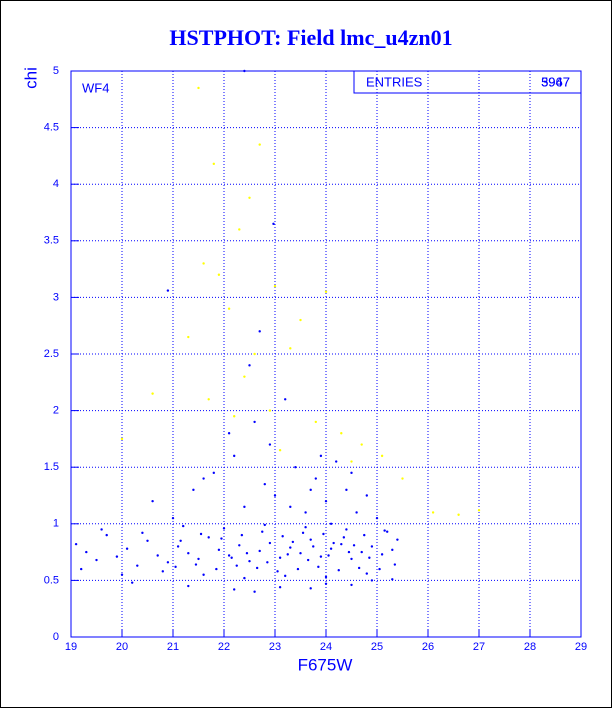 This screenshot has height=709, width=612. I want to click on y-tick-label: 2, so click(56, 411).